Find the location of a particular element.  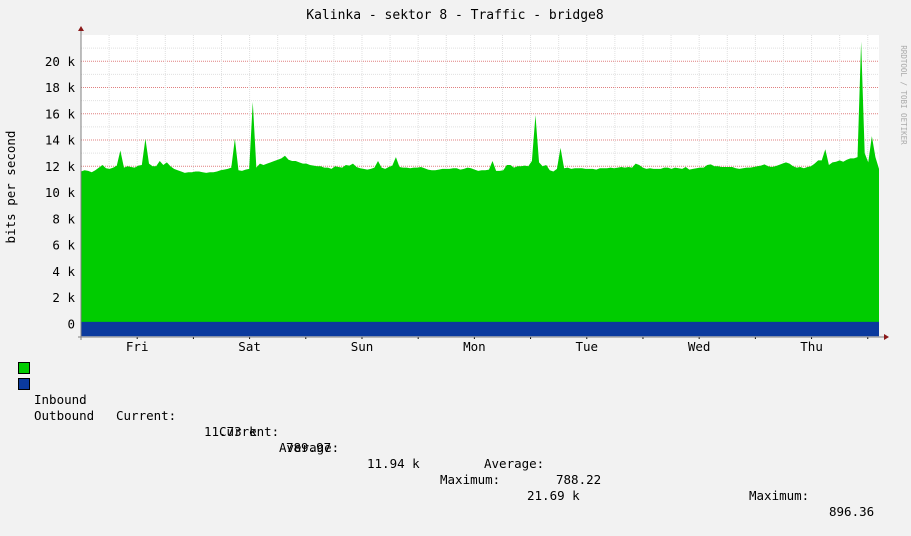

inbound-maximum-value: 21.69 k is located at coordinates (553, 495).